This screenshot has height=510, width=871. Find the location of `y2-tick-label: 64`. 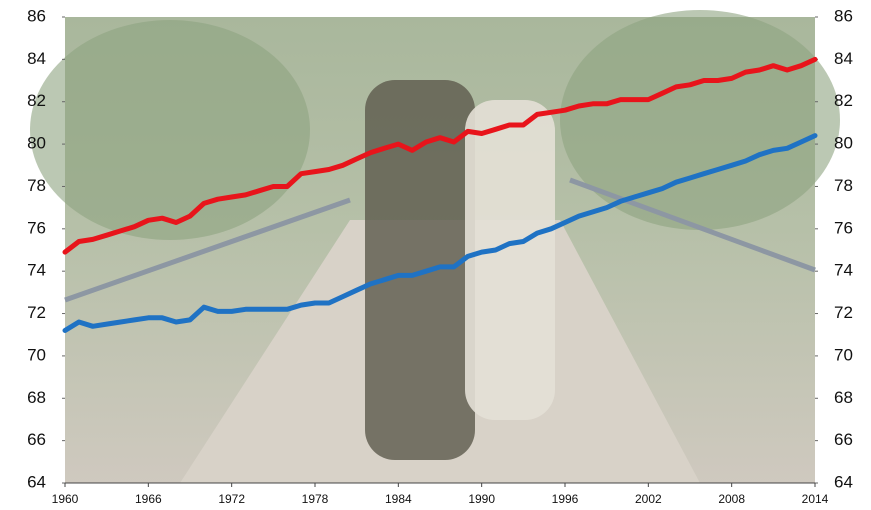

y2-tick-label: 64 is located at coordinates (843, 481).